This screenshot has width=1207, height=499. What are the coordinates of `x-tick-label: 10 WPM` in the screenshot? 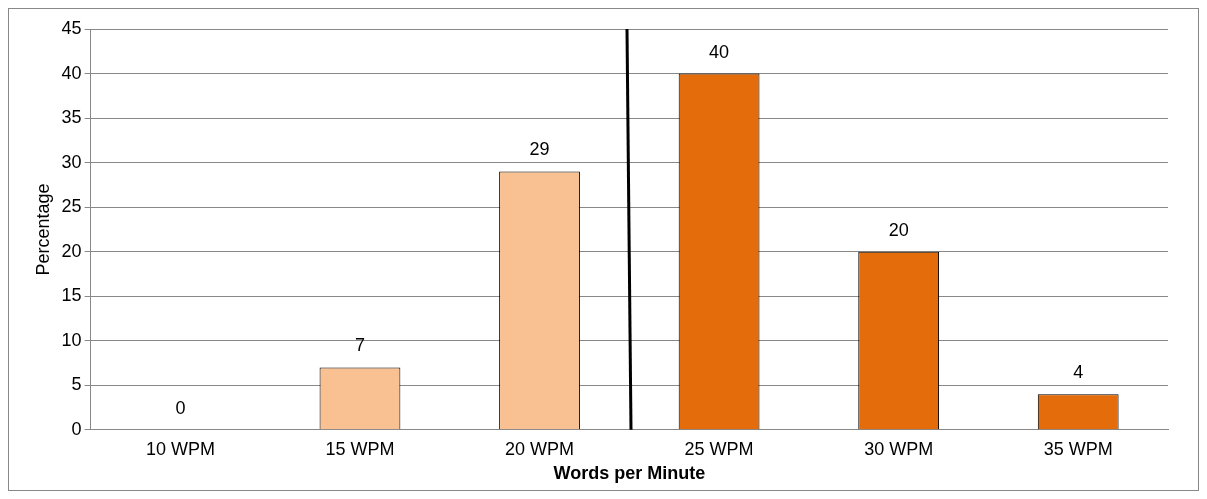 It's located at (180, 448).